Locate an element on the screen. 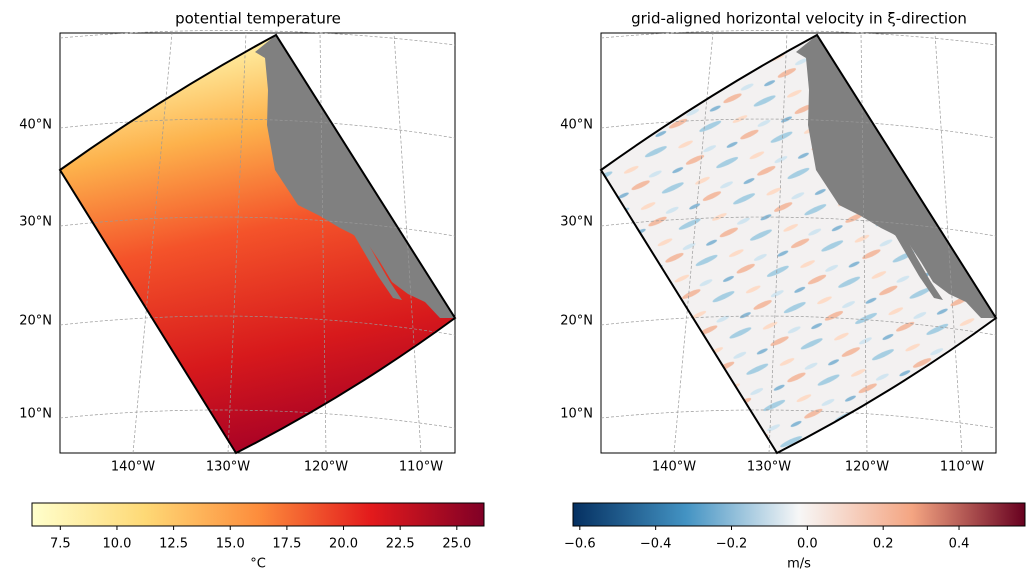  colorbar-tick-label: 0.4 is located at coordinates (959, 544).